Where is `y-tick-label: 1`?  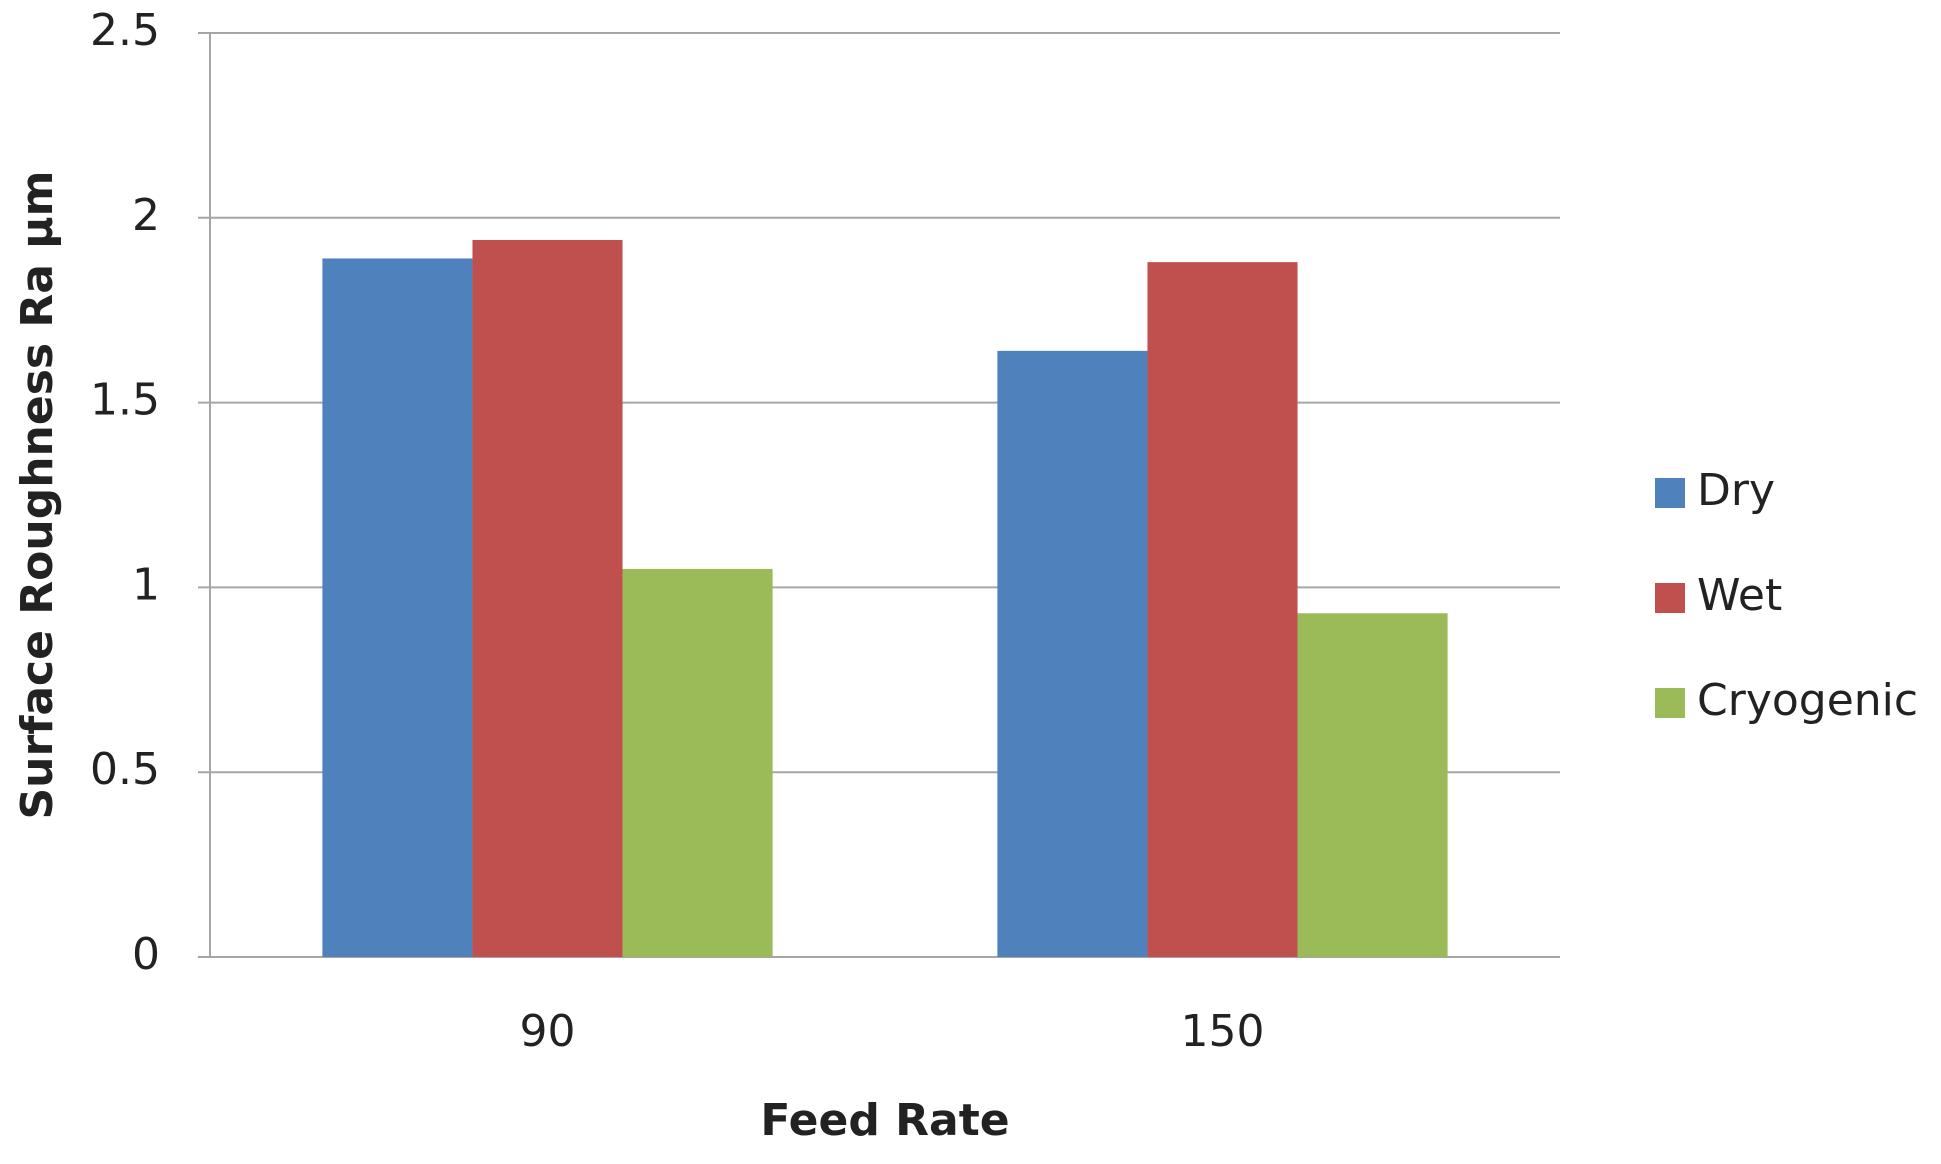
y-tick-label: 1 is located at coordinates (146, 584).